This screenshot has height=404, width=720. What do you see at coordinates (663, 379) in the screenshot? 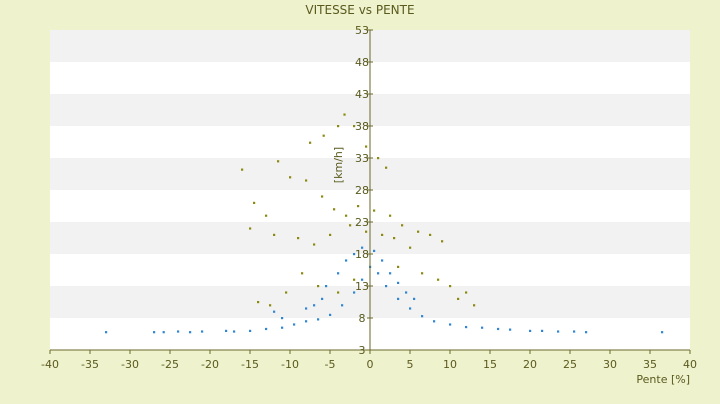
I see `x-axis-label: Pente [%]` at bounding box center [663, 379].